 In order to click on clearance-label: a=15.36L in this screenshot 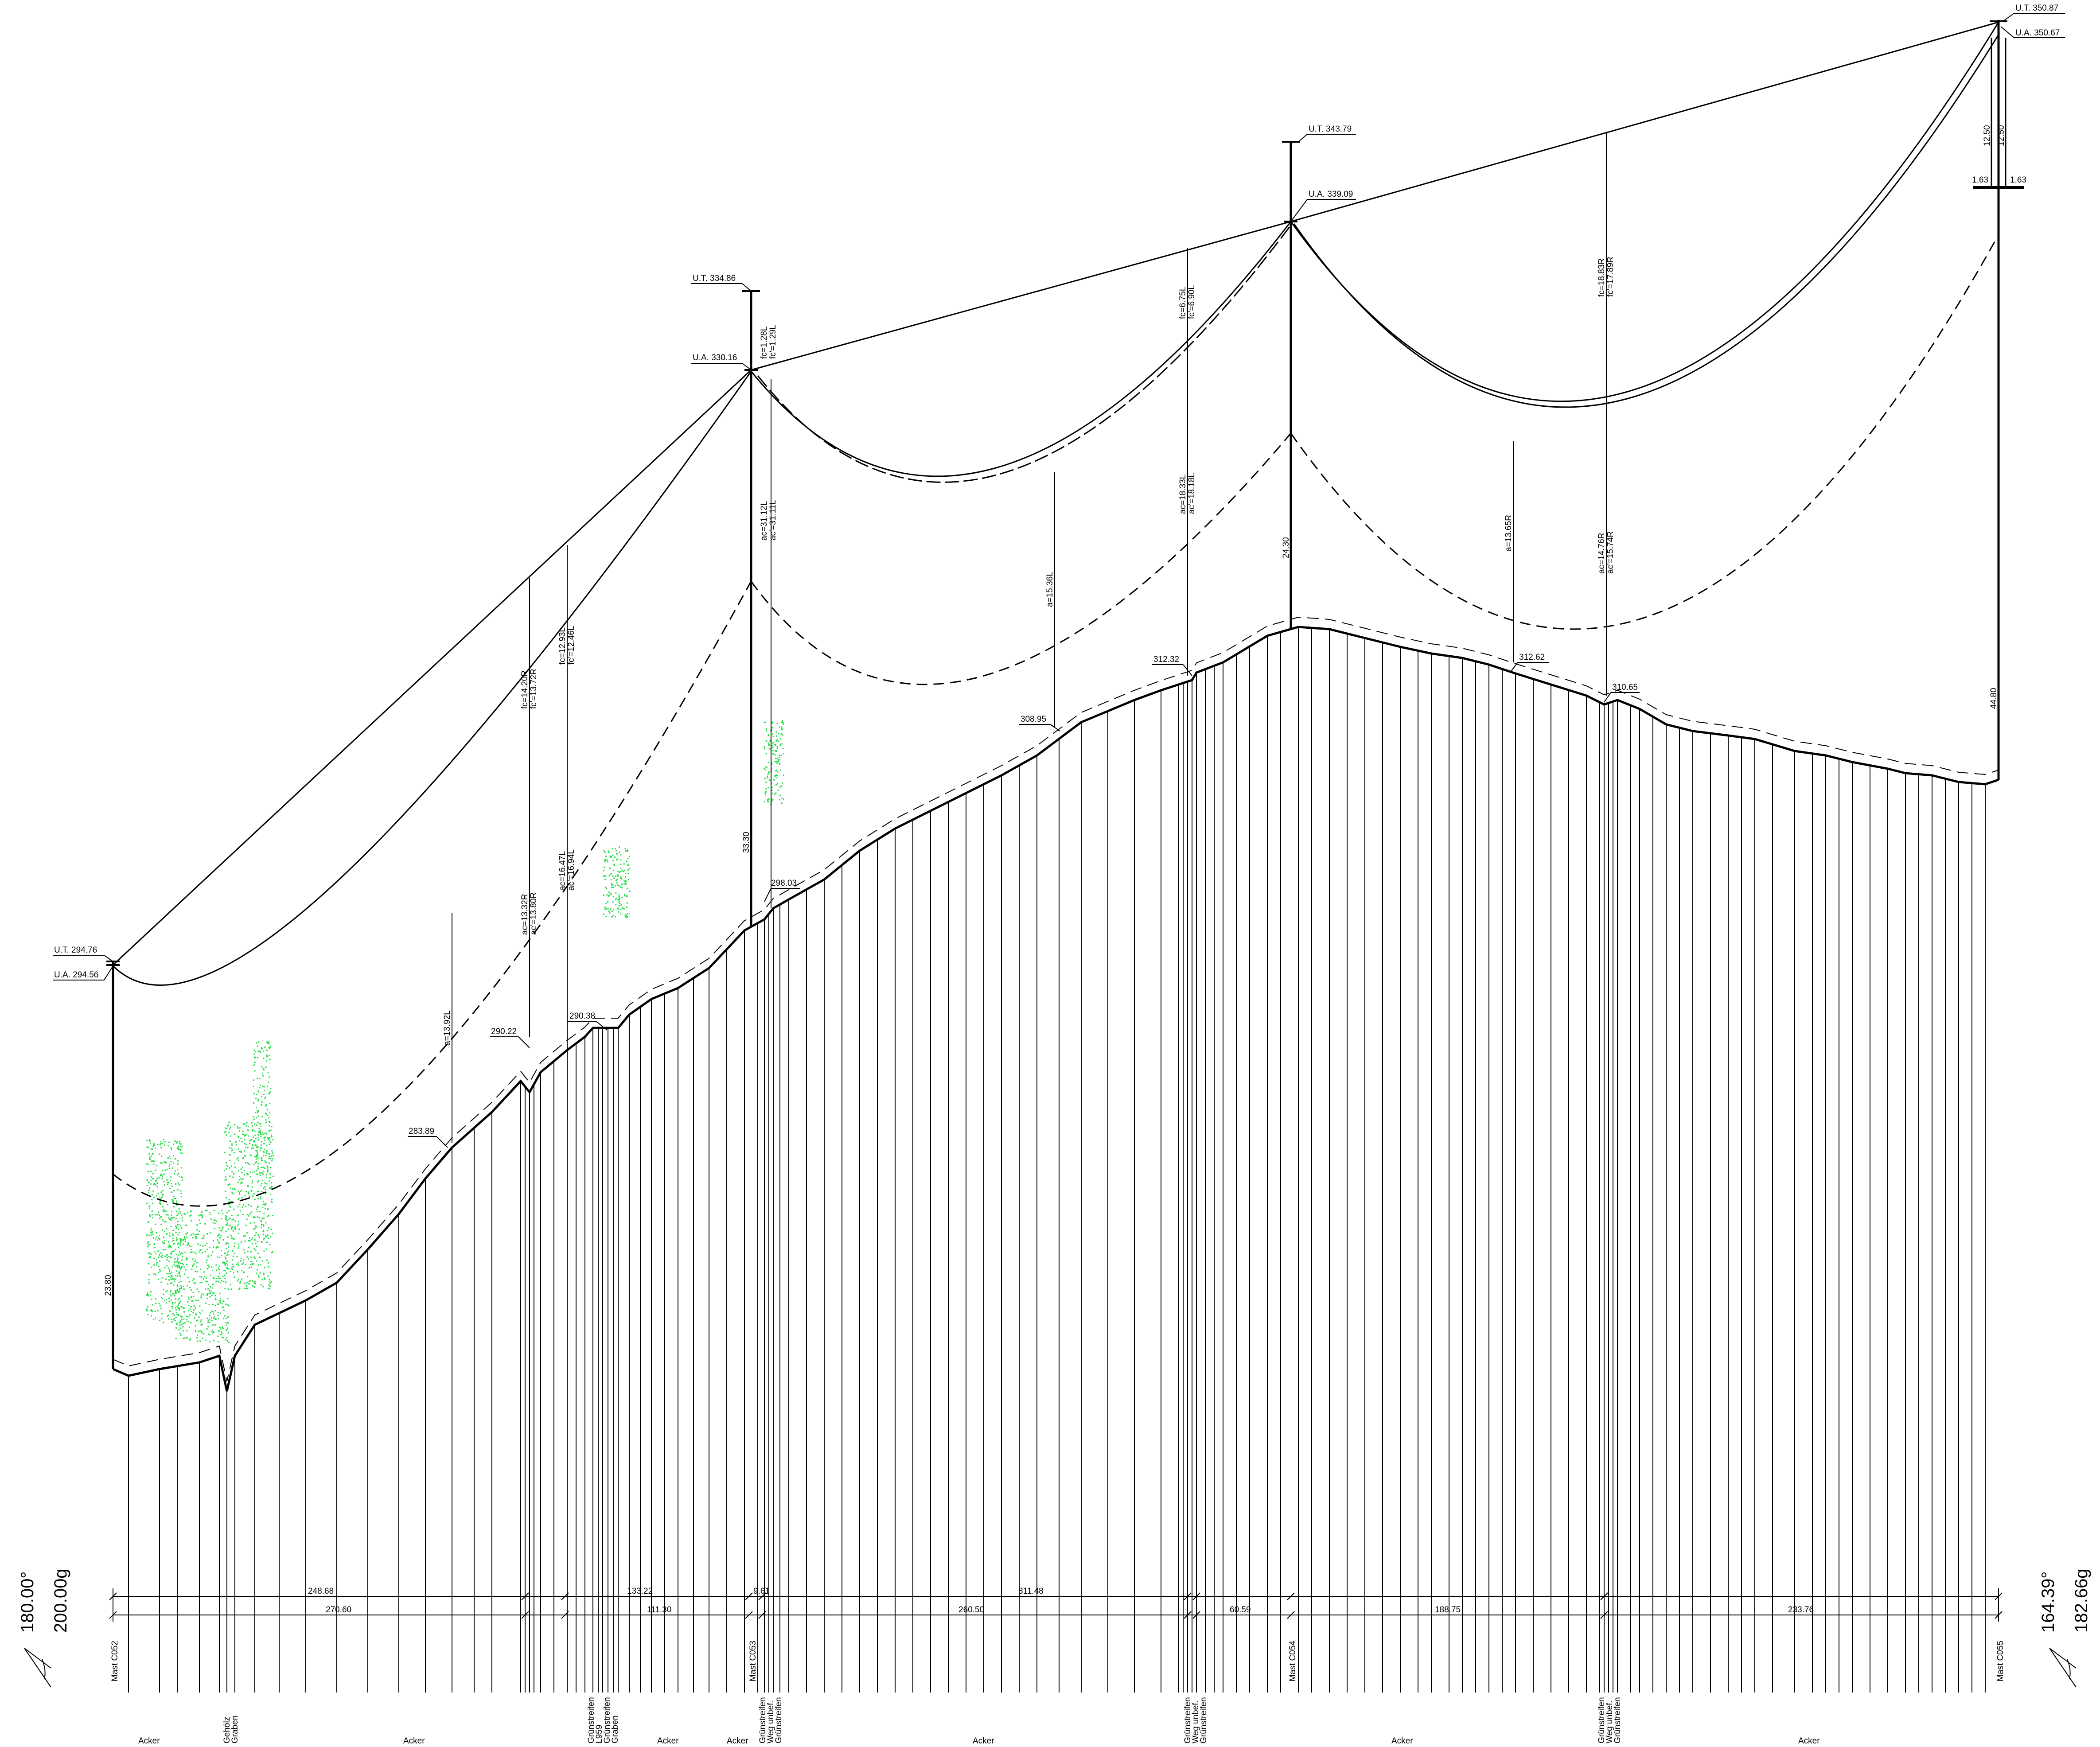, I will do `click(1050, 589)`.